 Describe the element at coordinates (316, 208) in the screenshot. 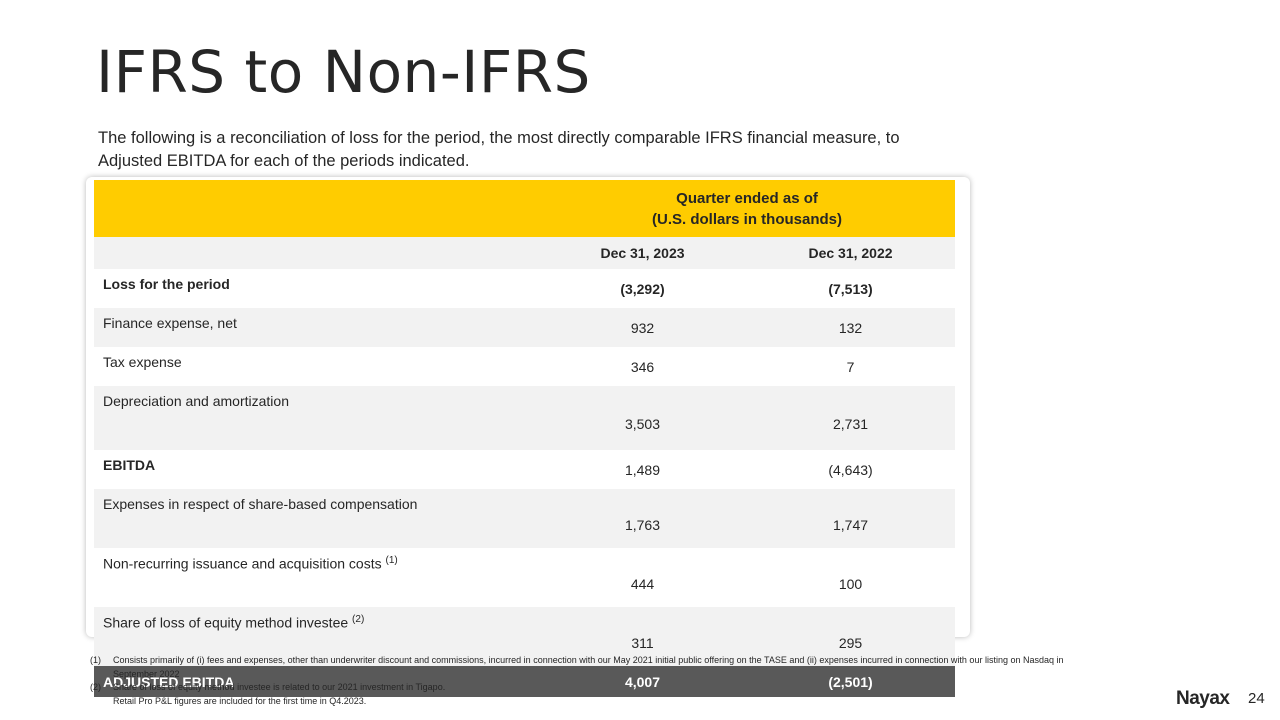

I see `header-spacer` at that location.